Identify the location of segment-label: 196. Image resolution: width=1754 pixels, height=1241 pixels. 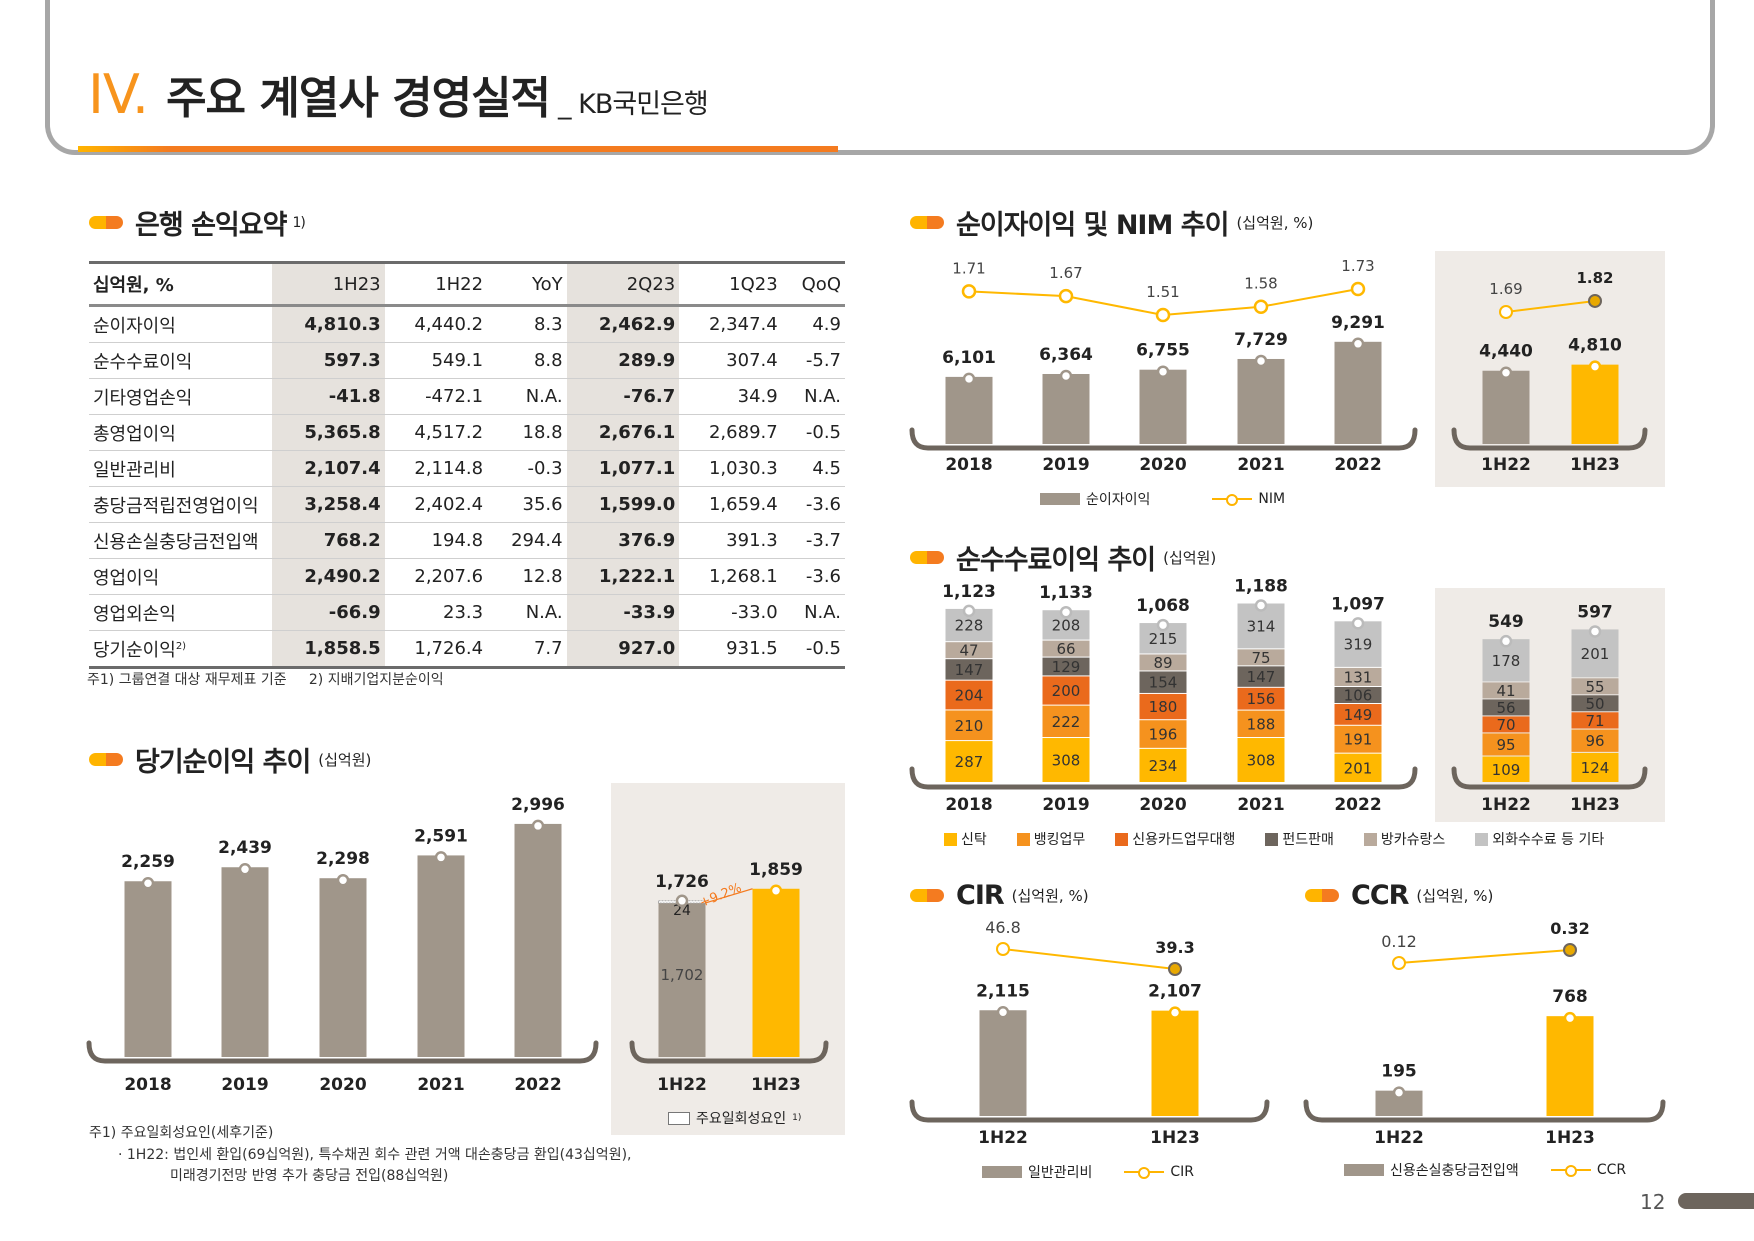
(1163, 735).